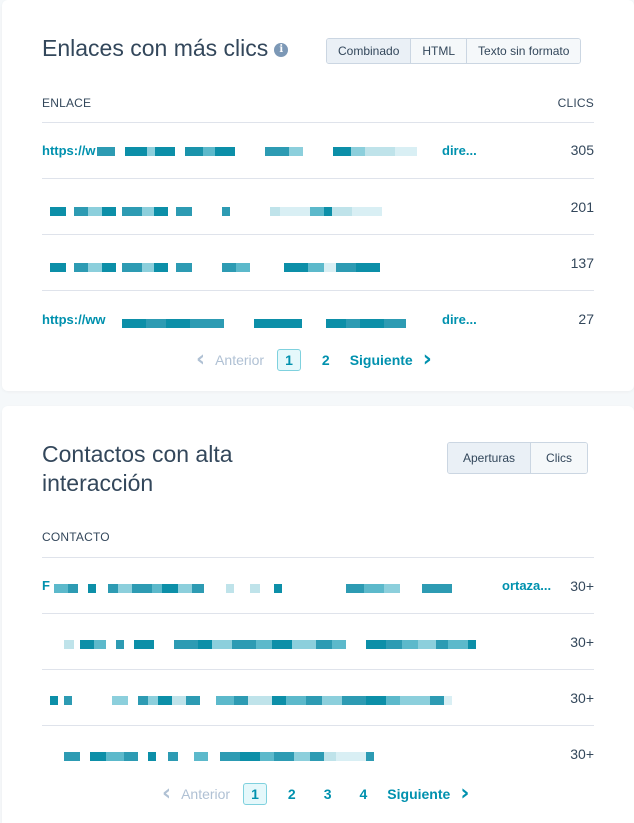 This screenshot has height=823, width=634. What do you see at coordinates (363, 793) in the screenshot?
I see `page-4-button: 4` at bounding box center [363, 793].